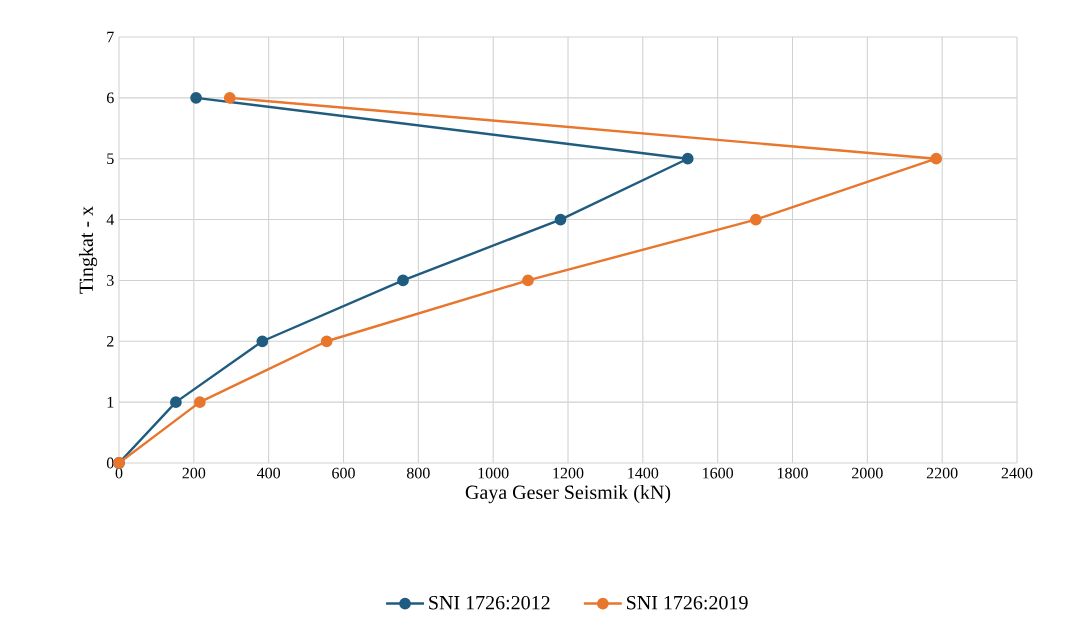 Image resolution: width=1067 pixels, height=638 pixels. Describe the element at coordinates (119, 473) in the screenshot. I see `x-tick-label: 0` at that location.